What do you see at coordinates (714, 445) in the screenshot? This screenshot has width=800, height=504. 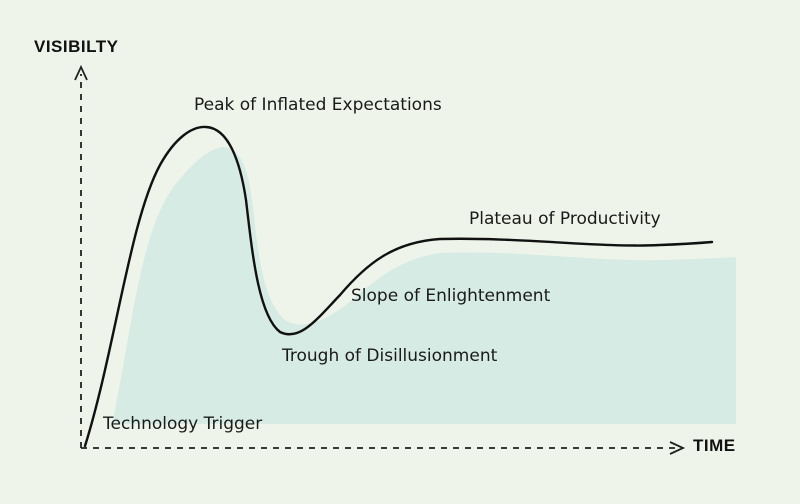 I see `x-axis-label: TIME` at bounding box center [714, 445].